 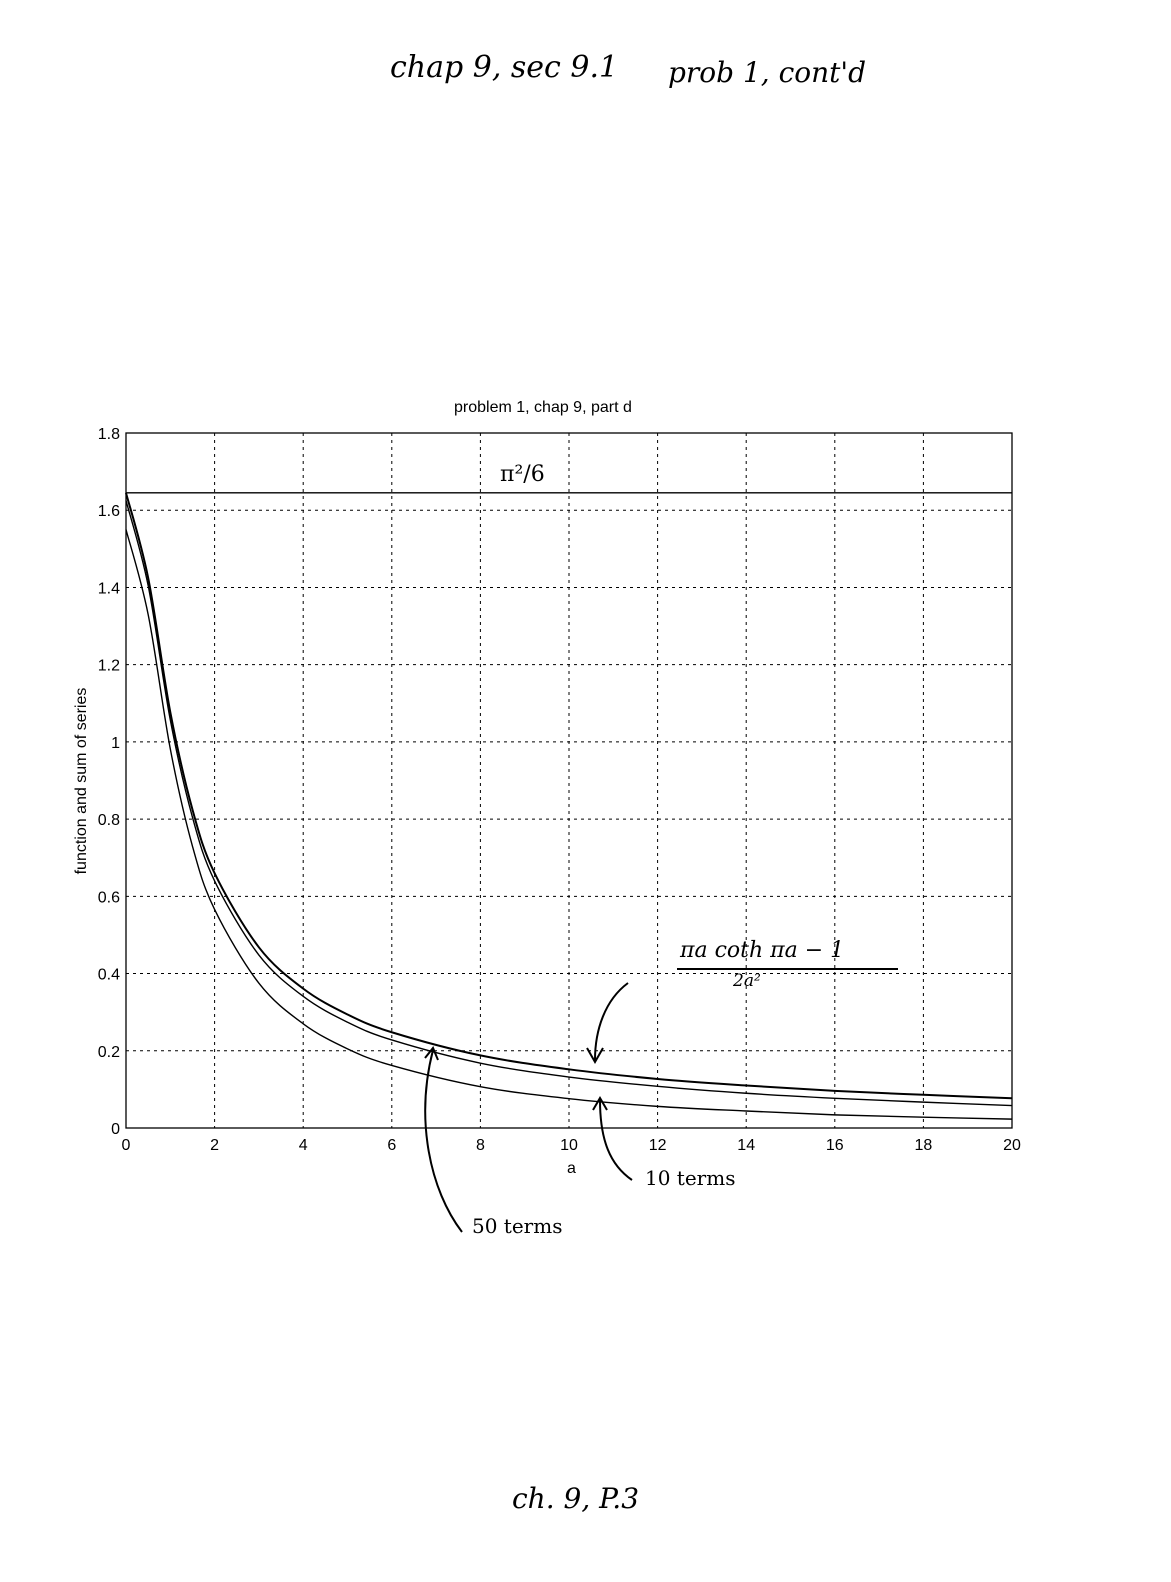 I want to click on function-numerator: πa coth πa − 1, so click(x=762, y=950).